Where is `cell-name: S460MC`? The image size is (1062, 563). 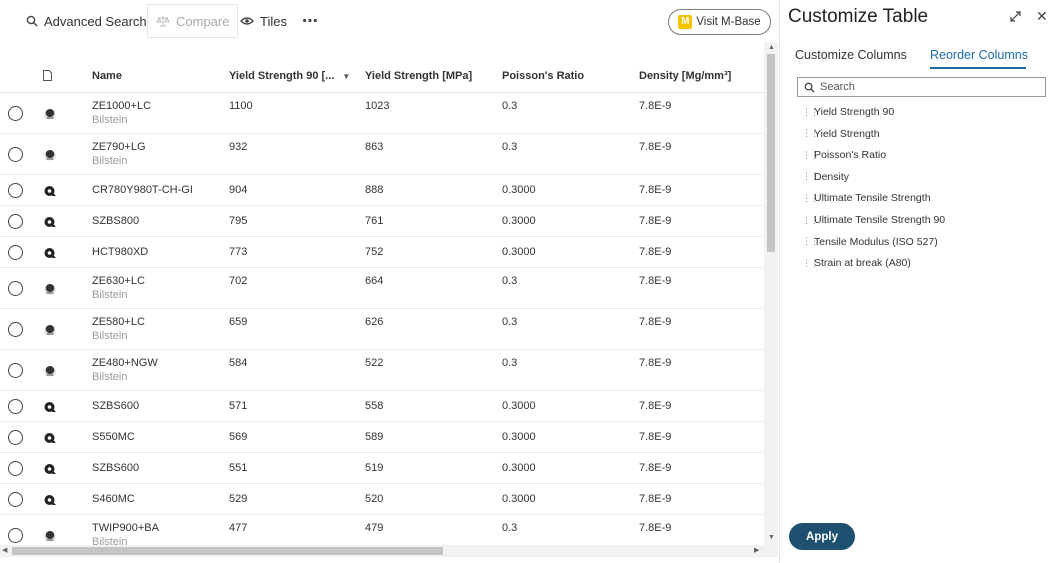 cell-name: S460MC is located at coordinates (113, 499).